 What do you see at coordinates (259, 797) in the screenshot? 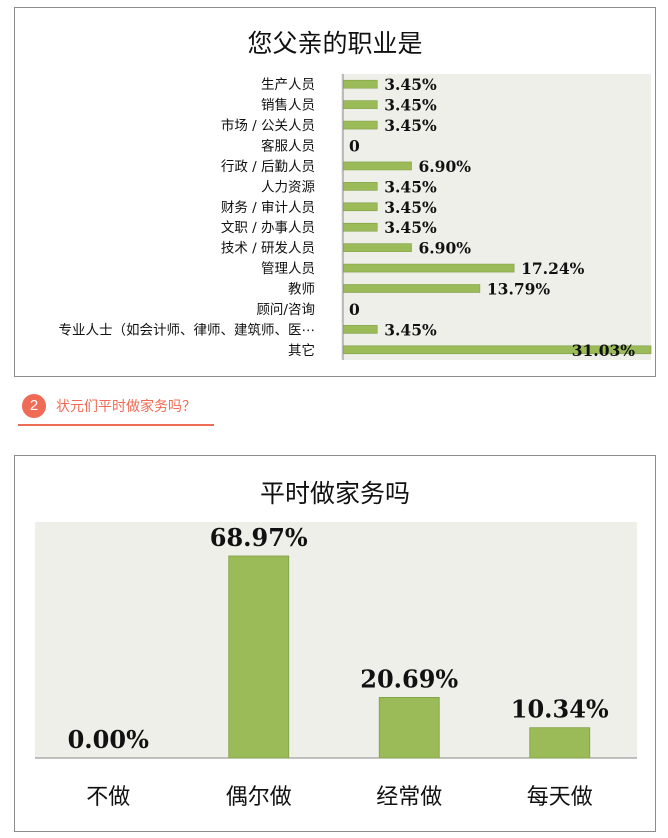
I see `category-label: 偶尔做` at bounding box center [259, 797].